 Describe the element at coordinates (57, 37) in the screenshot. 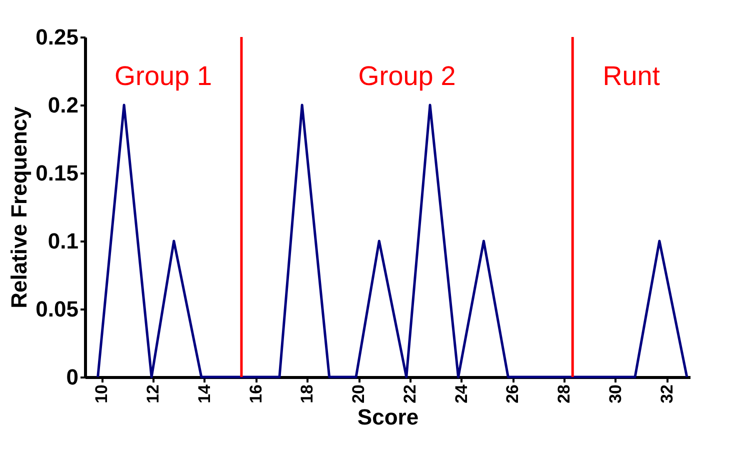

I see `y-tick-label: 0.25` at that location.